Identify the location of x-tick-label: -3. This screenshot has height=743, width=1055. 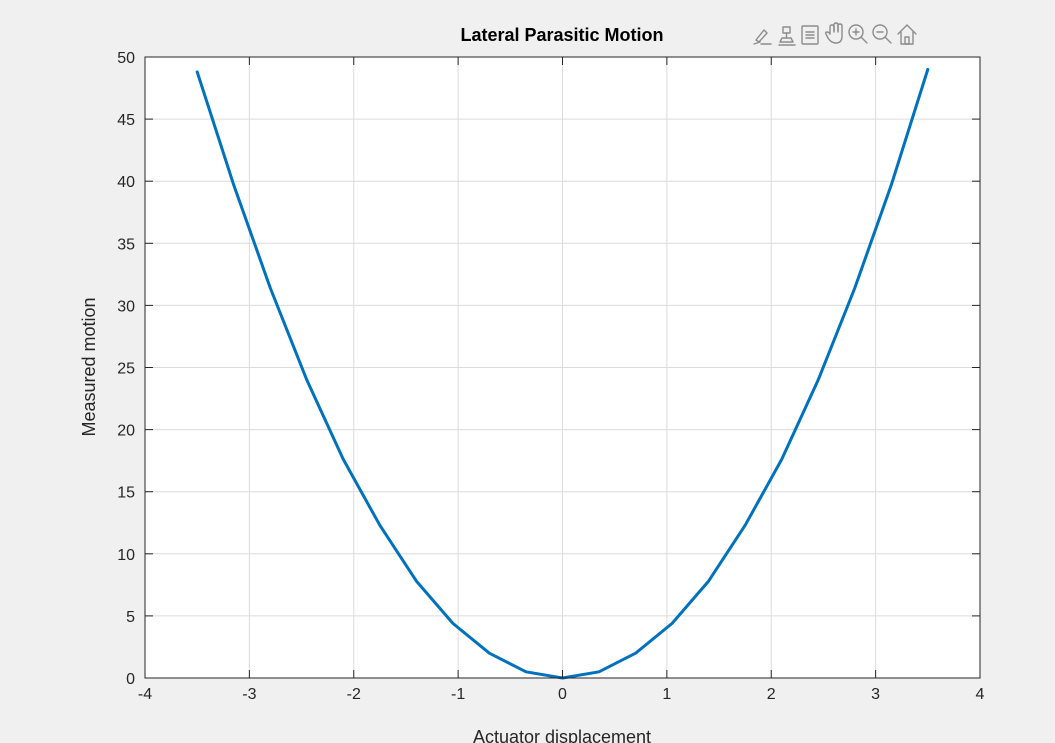
(249, 694).